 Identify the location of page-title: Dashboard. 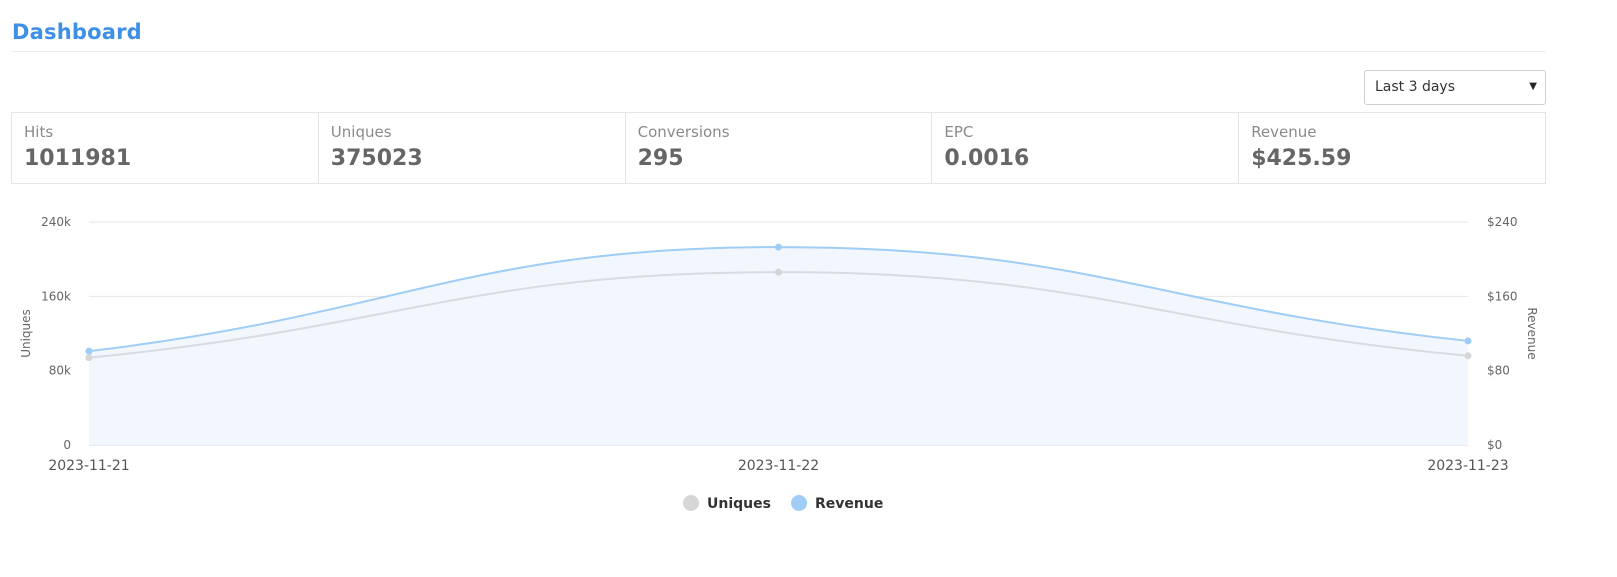
(77, 32).